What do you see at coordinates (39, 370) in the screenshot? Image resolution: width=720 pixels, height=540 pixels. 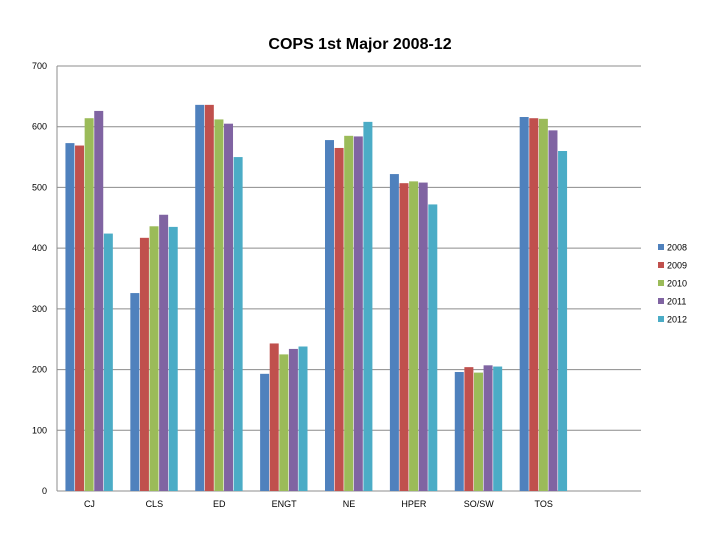 I see `y-tick-label: 200` at bounding box center [39, 370].